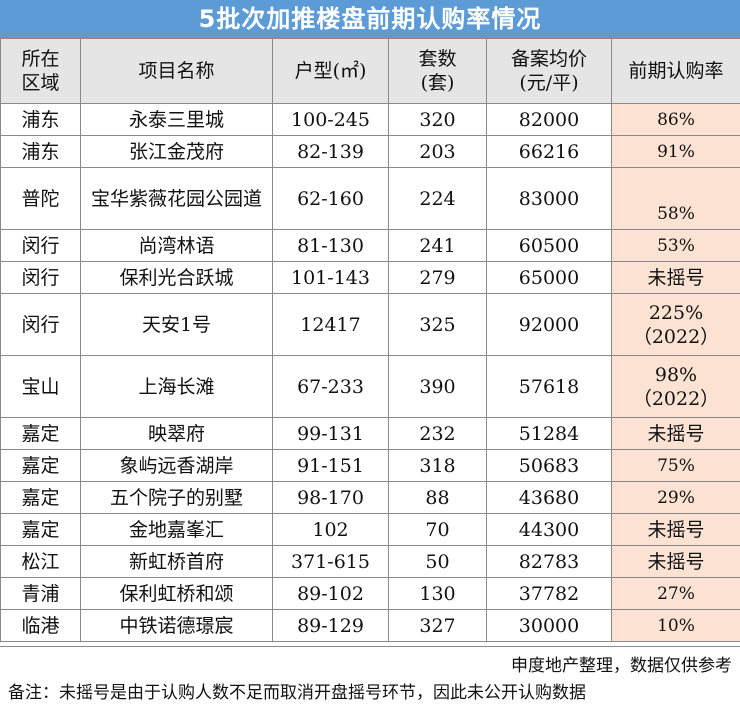 Image resolution: width=740 pixels, height=704 pixels. I want to click on header-price: 备案均价 (元/平), so click(549, 71).